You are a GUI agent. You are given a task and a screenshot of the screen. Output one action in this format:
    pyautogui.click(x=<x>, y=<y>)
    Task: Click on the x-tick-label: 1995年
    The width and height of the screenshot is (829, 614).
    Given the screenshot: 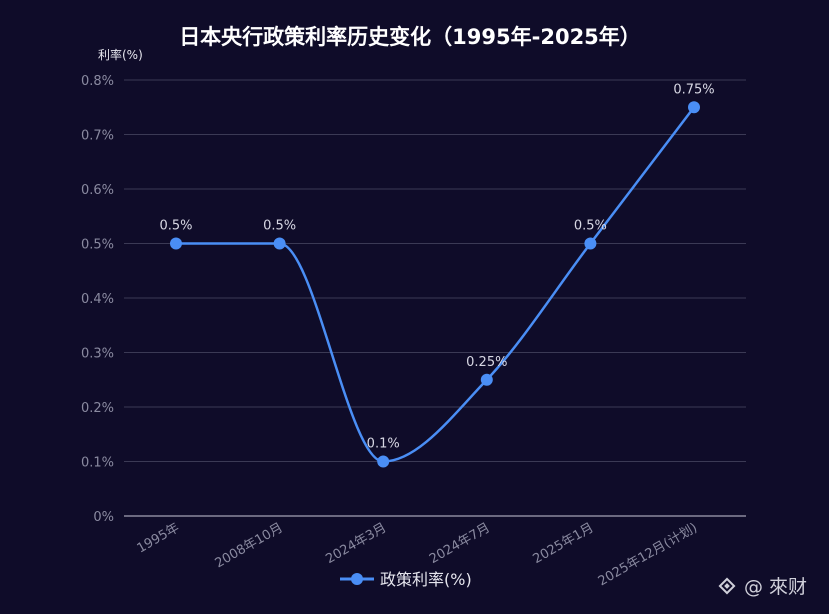 What is the action you would take?
    pyautogui.click(x=158, y=538)
    